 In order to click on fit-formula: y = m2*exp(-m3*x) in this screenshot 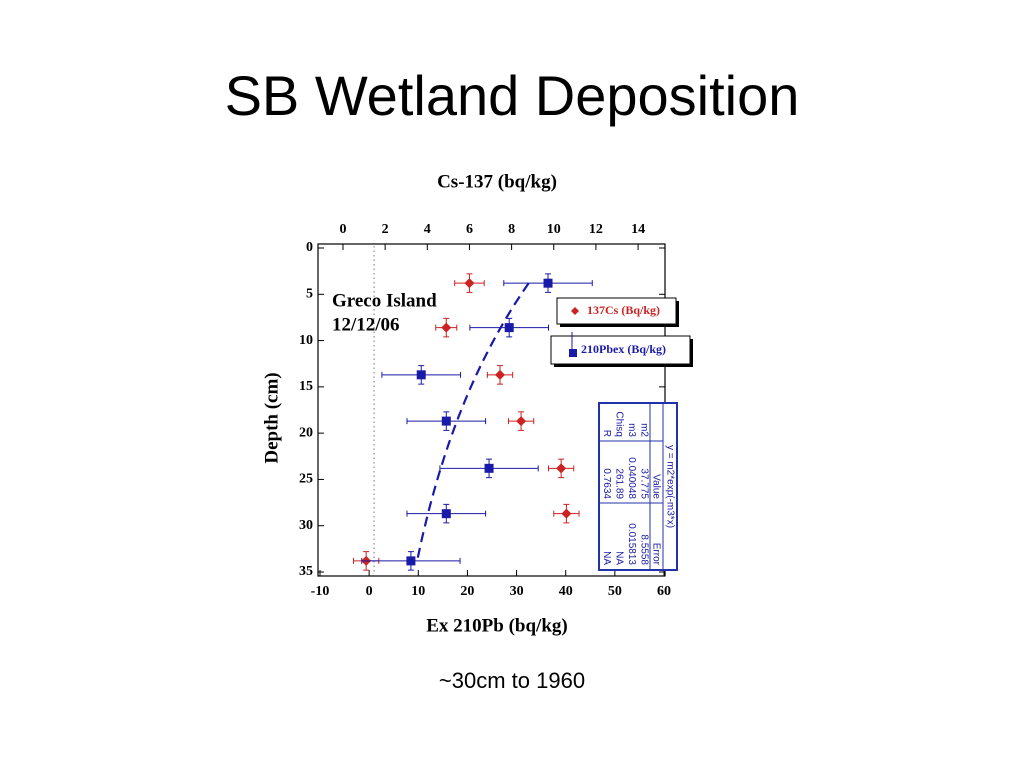, I will do `click(669, 486)`.